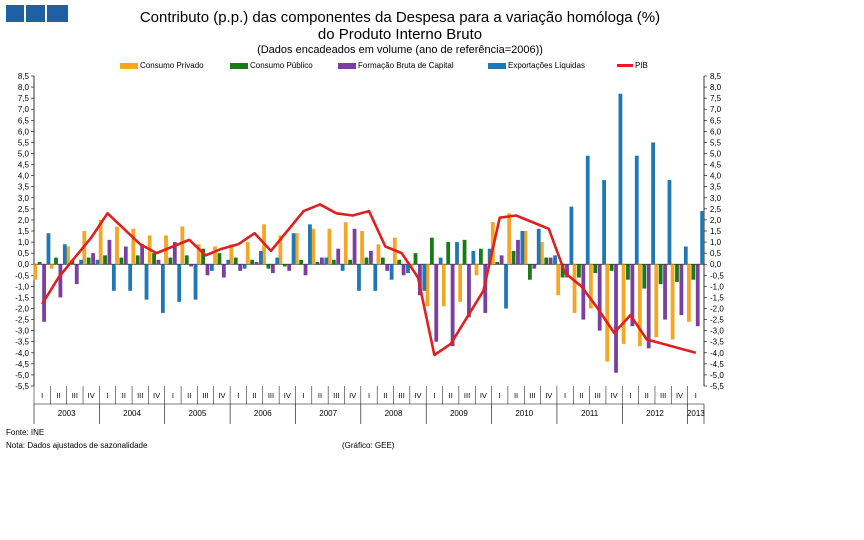 This screenshot has height=540, width=864. What do you see at coordinates (716, 109) in the screenshot?
I see `y-tick-label-right: 7,0` at bounding box center [716, 109].